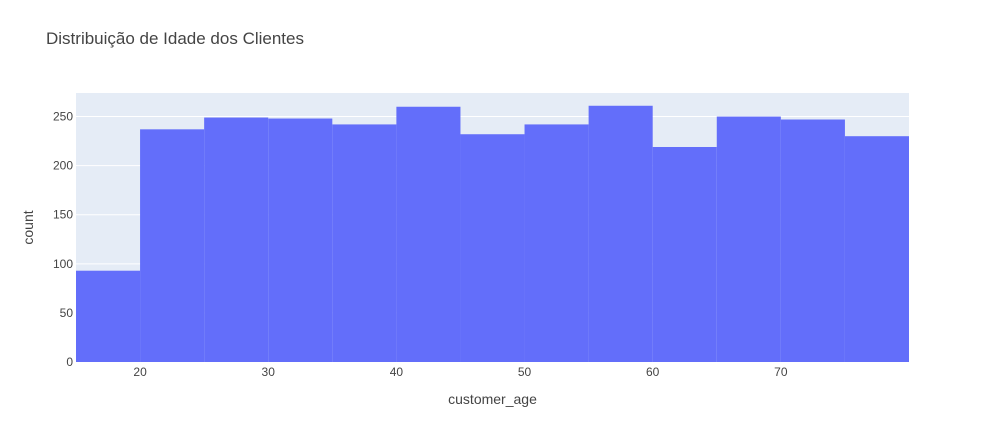 The image size is (983, 443). Describe the element at coordinates (63, 166) in the screenshot. I see `y-tick-label: 200` at that location.